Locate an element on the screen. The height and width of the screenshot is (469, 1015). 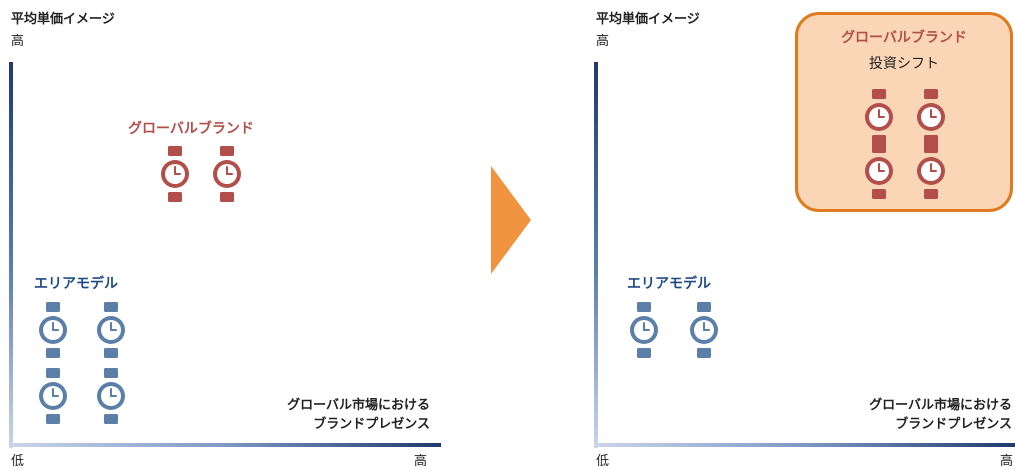
arrow-right-icon is located at coordinates (511, 220).